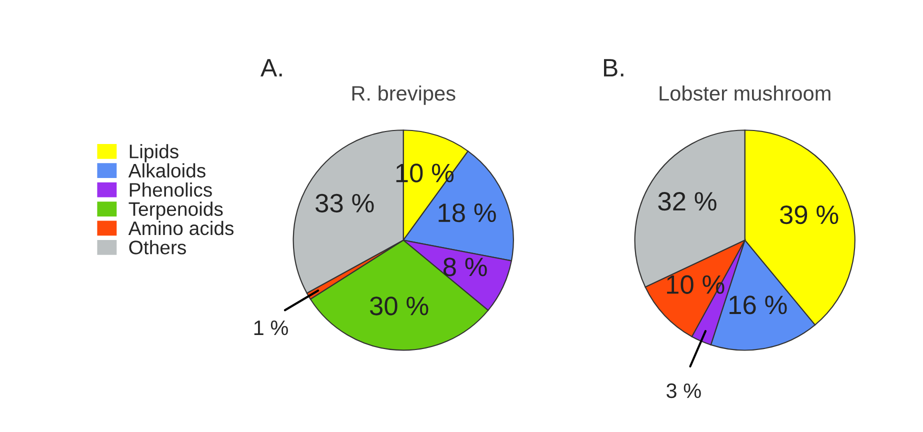  Describe the element at coordinates (614, 67) in the screenshot. I see `text: B.` at that location.